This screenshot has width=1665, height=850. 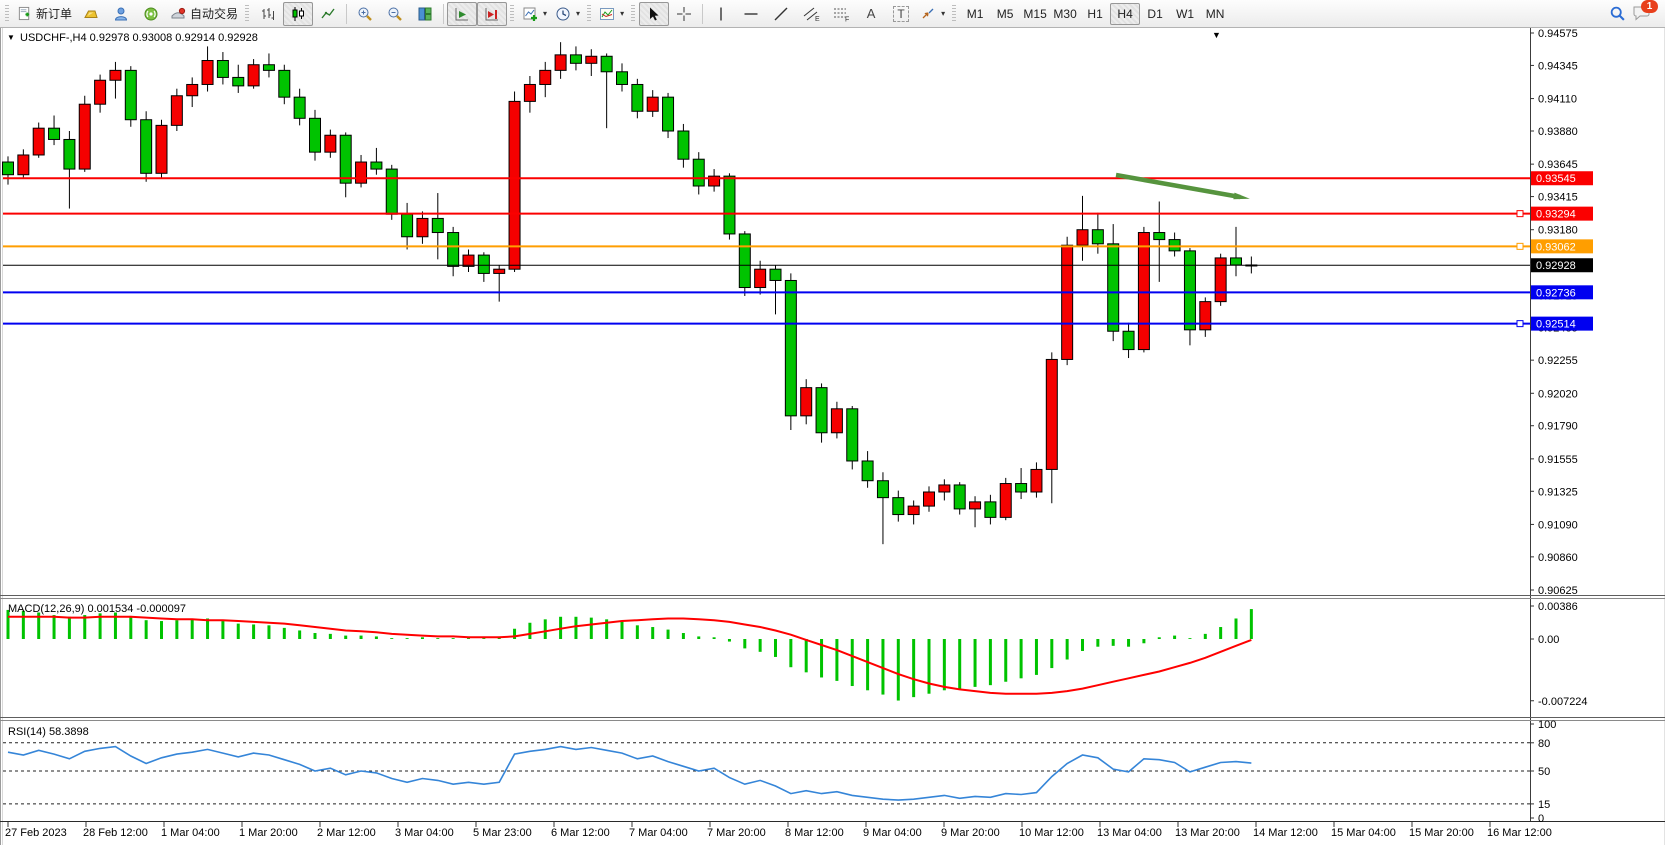 I want to click on svg-text: 28 Feb 12:00, so click(x=115, y=833).